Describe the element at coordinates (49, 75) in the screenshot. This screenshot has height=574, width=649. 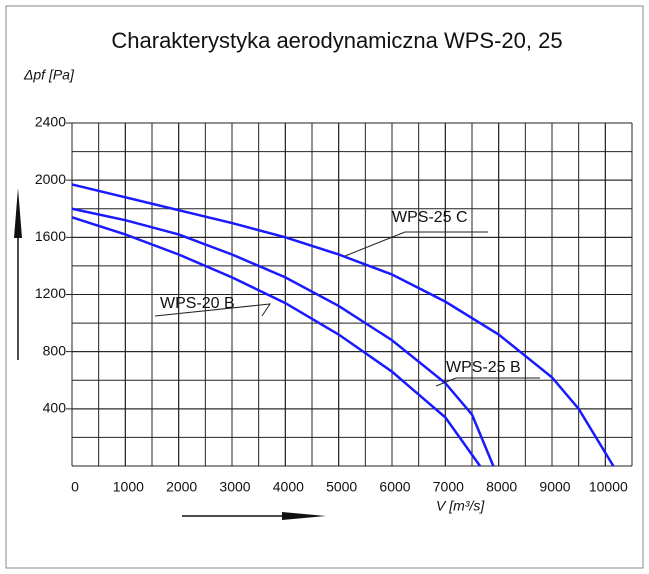
I see `y-axis-label: Δpf [Pa]` at that location.